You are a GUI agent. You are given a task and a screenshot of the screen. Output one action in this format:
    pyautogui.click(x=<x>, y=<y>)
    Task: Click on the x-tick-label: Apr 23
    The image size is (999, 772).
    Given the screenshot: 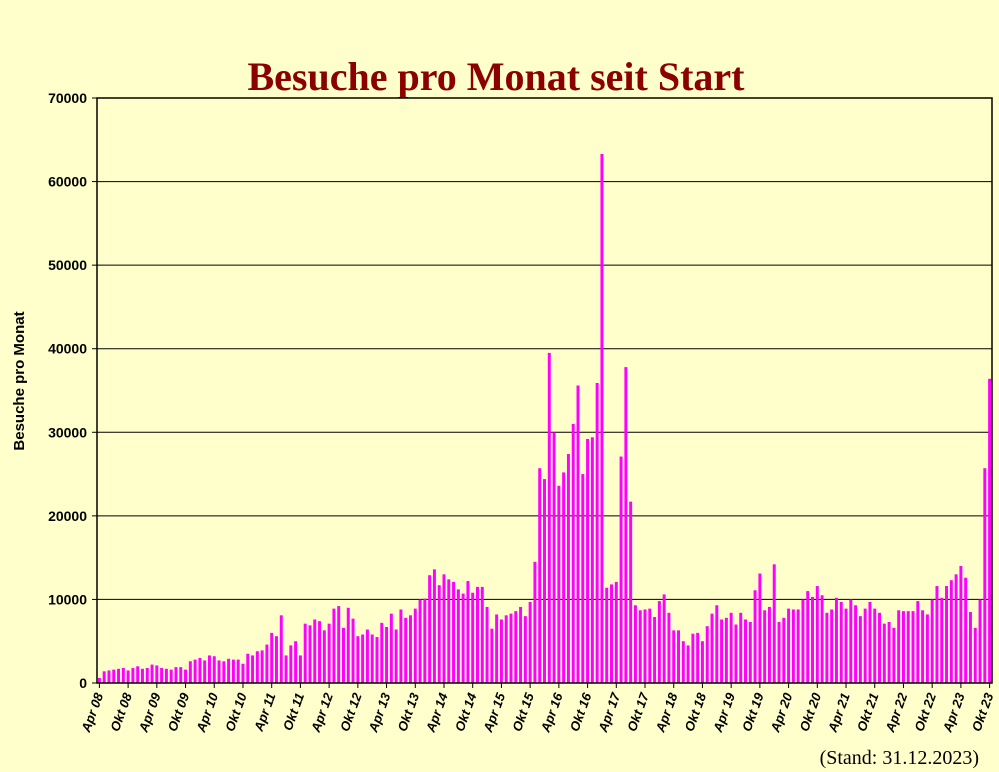 What is the action you would take?
    pyautogui.click(x=953, y=712)
    